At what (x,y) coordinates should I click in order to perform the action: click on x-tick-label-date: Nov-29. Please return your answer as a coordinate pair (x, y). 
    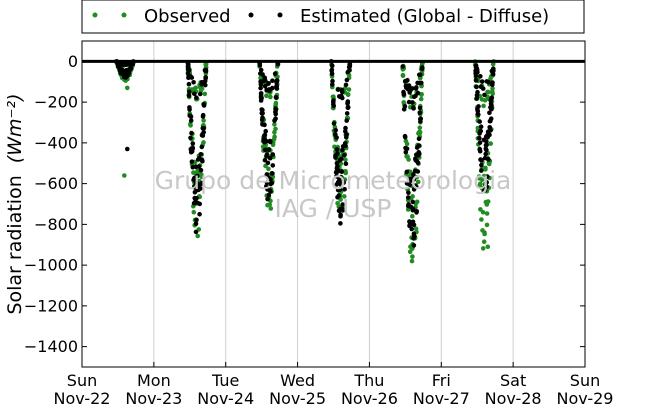
    Looking at the image, I should click on (585, 398).